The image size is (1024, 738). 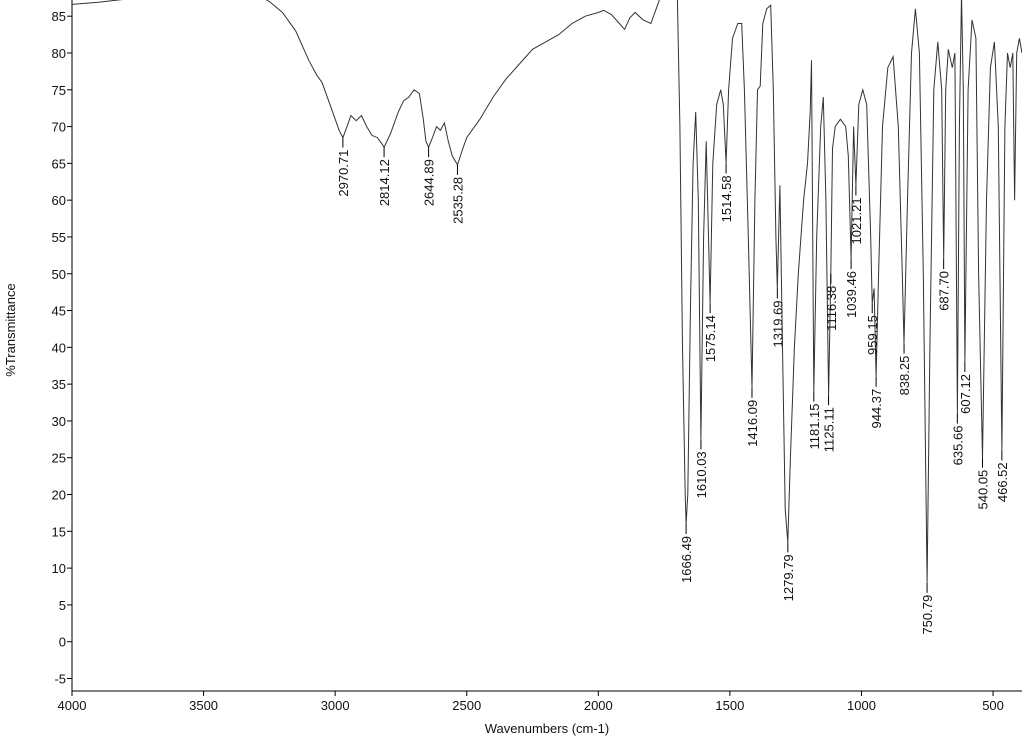 What do you see at coordinates (927, 615) in the screenshot?
I see `peak-label: 750.79` at bounding box center [927, 615].